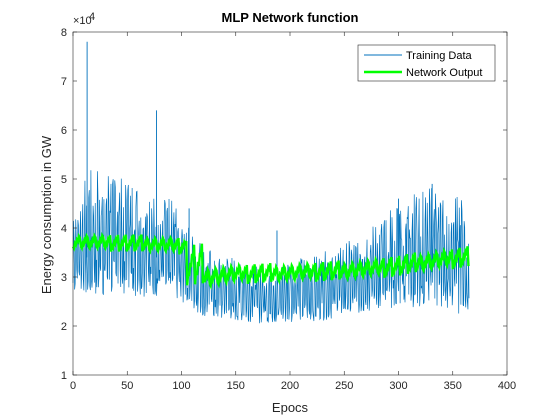 Image resolution: width=560 pixels, height=420 pixels. I want to click on x-tick-label-200: 200, so click(290, 386).